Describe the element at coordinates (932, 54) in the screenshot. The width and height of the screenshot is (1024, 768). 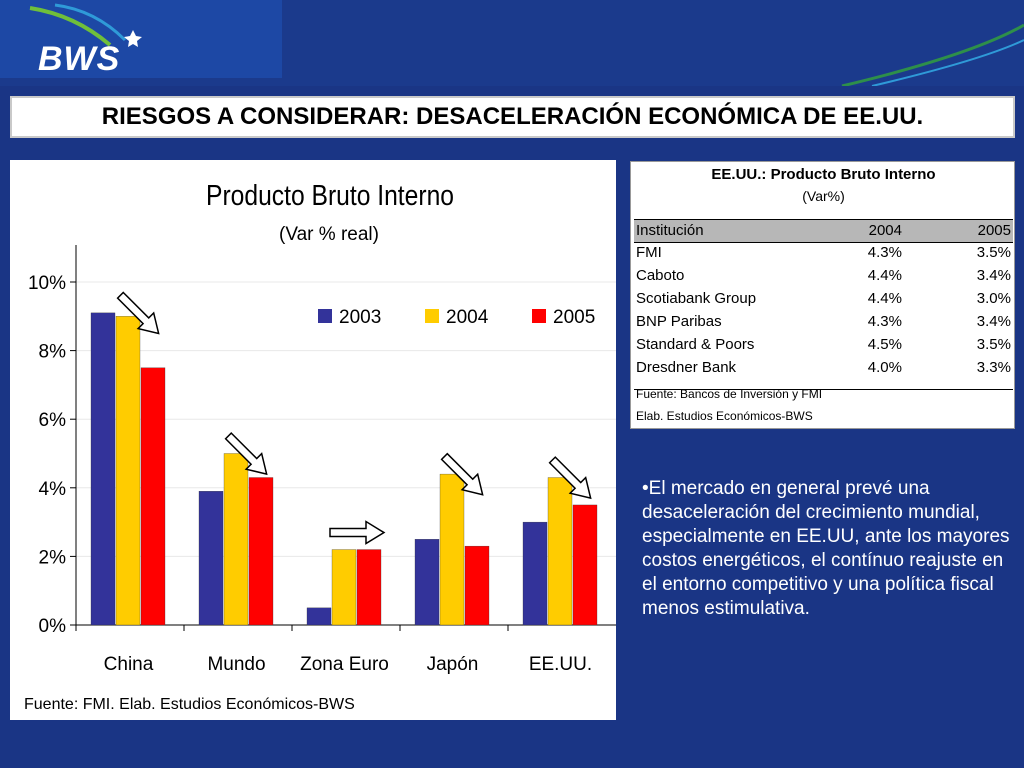
I see `header-decoration-icon` at that location.